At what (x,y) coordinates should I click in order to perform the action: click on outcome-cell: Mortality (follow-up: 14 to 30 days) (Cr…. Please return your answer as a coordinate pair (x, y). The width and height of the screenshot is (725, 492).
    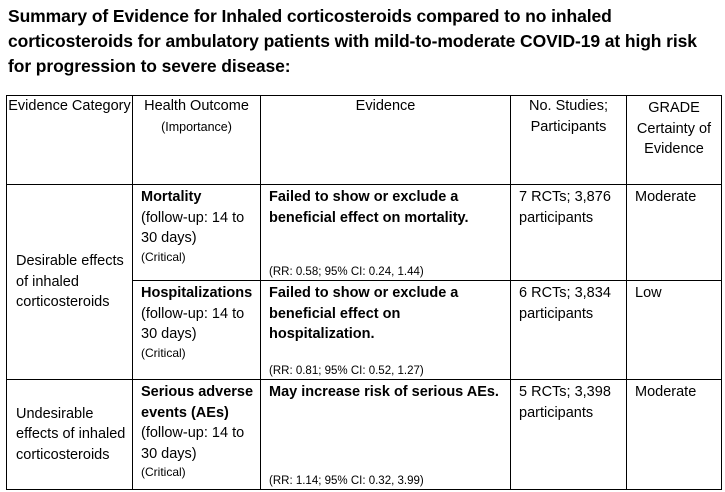
    Looking at the image, I should click on (196, 232).